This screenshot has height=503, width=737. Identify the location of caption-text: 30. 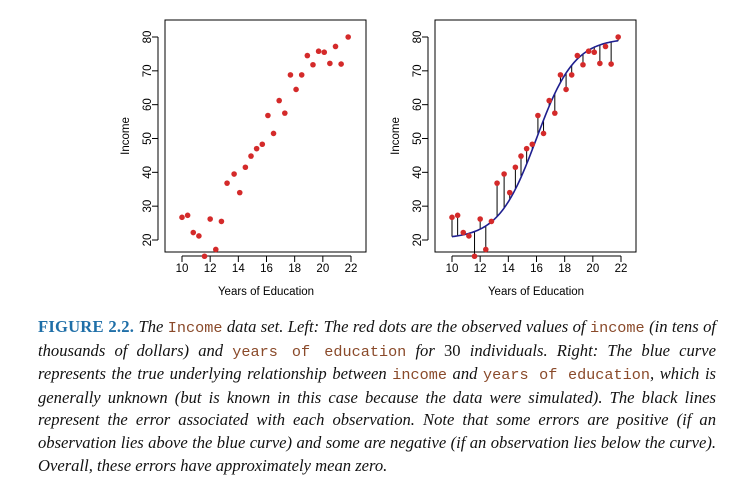
(452, 350).